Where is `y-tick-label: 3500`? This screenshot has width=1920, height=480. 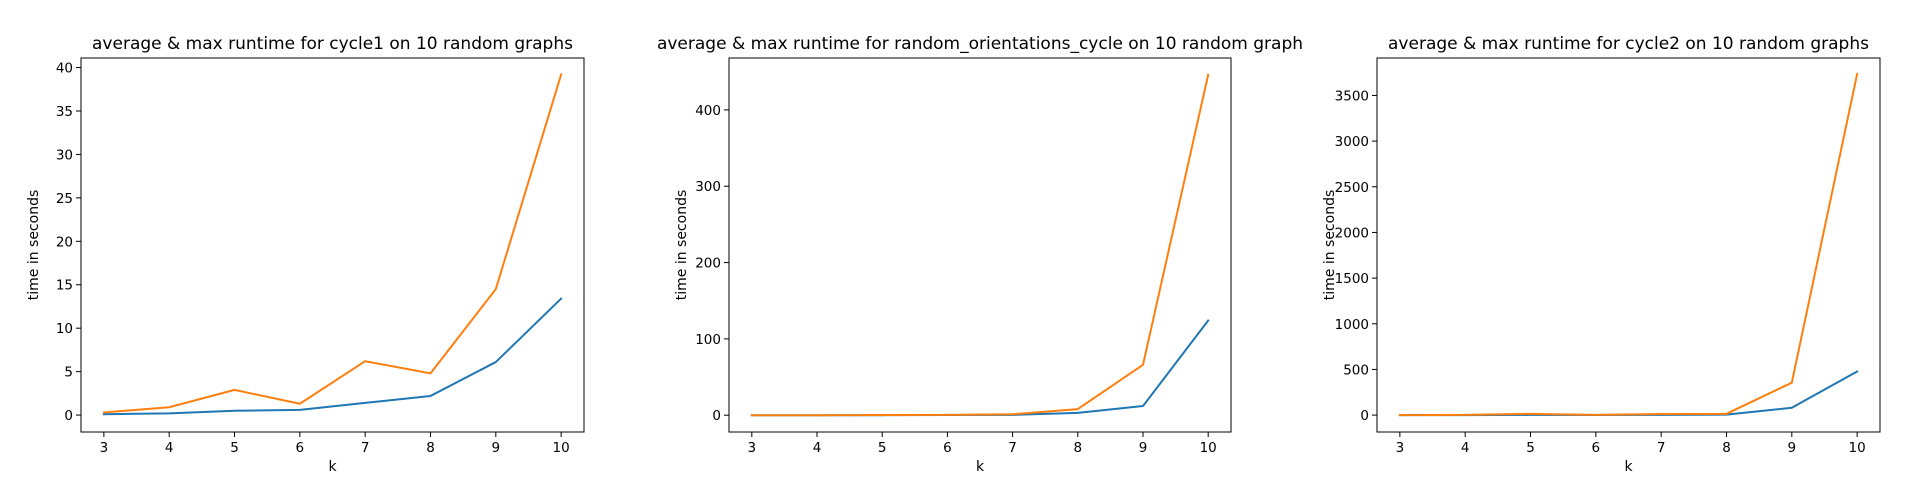 y-tick-label: 3500 is located at coordinates (1352, 96).